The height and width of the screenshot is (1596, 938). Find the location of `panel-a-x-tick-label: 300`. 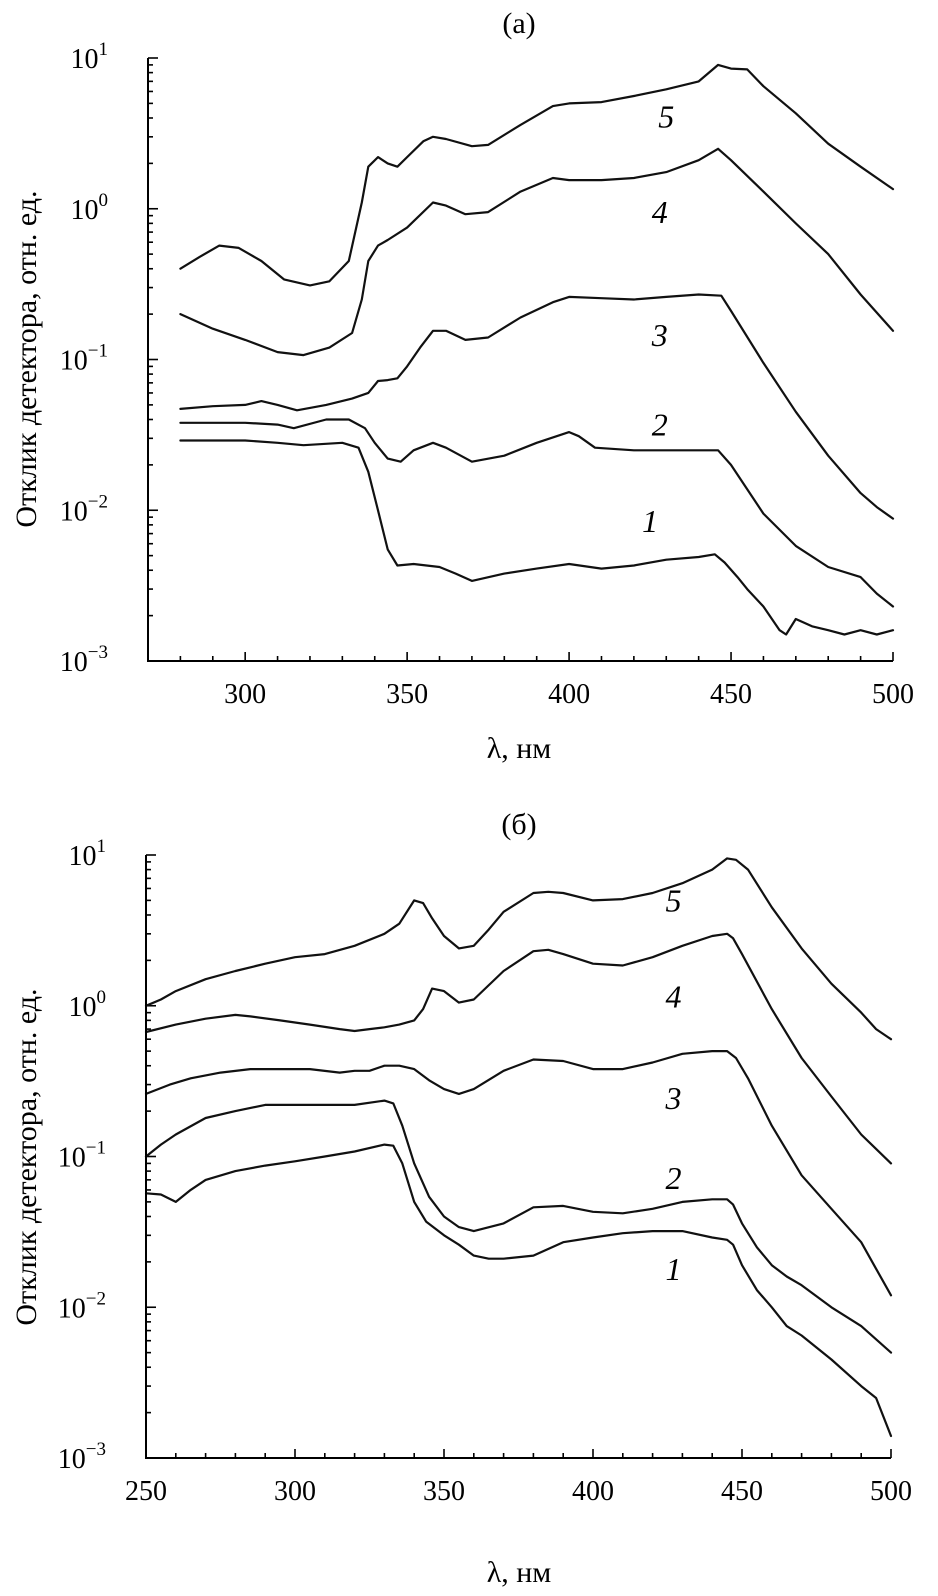

panel-a-x-tick-label: 300 is located at coordinates (245, 694).